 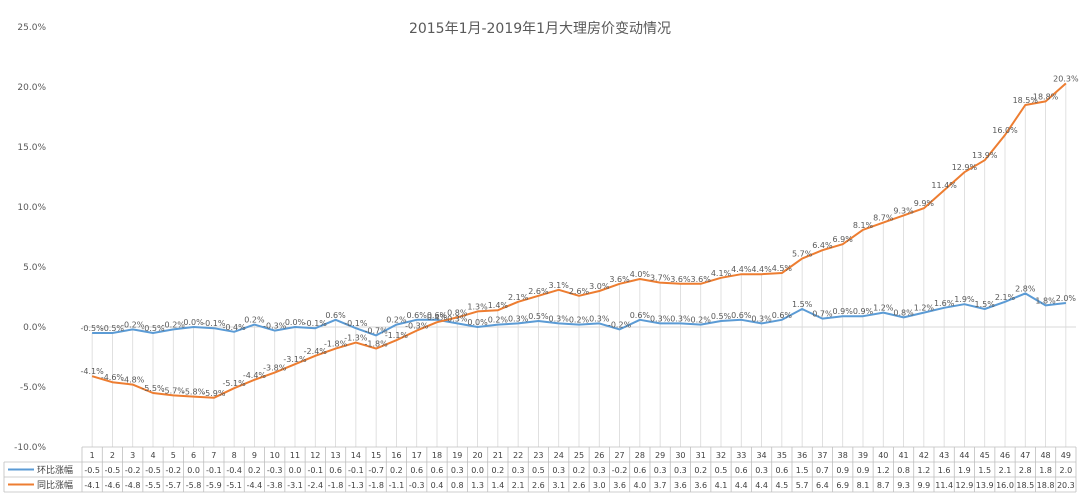 I want to click on data-label: -4.4%, so click(x=255, y=375).